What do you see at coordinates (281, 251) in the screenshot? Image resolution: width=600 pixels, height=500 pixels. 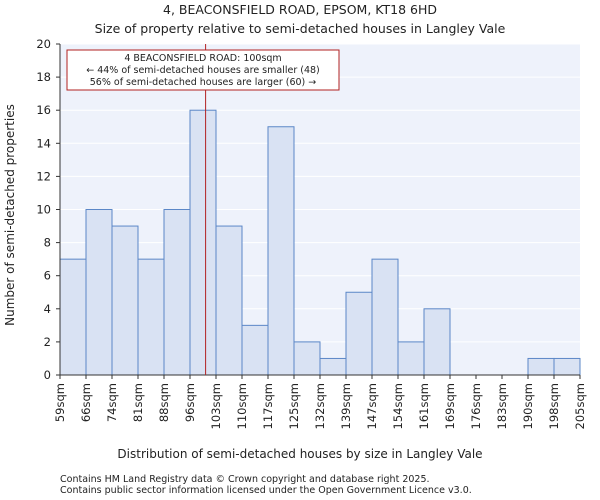 I see `bar-117sqm` at bounding box center [281, 251].